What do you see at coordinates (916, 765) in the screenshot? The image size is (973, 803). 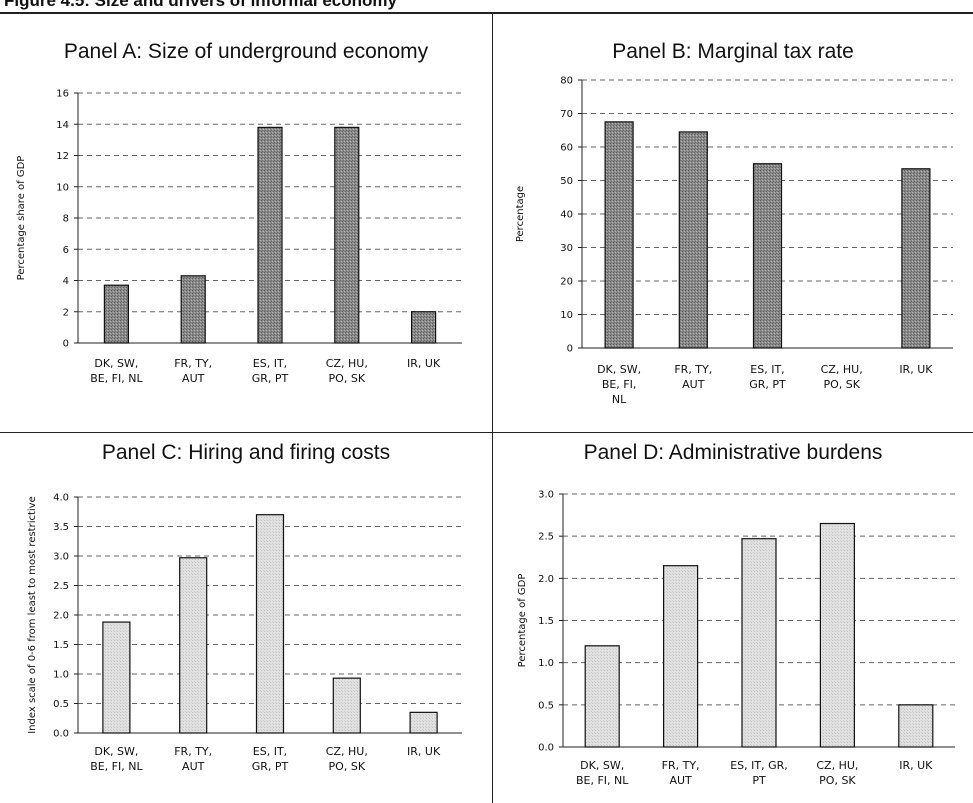 I see `panel-d-category-label: IR, UK` at bounding box center [916, 765].